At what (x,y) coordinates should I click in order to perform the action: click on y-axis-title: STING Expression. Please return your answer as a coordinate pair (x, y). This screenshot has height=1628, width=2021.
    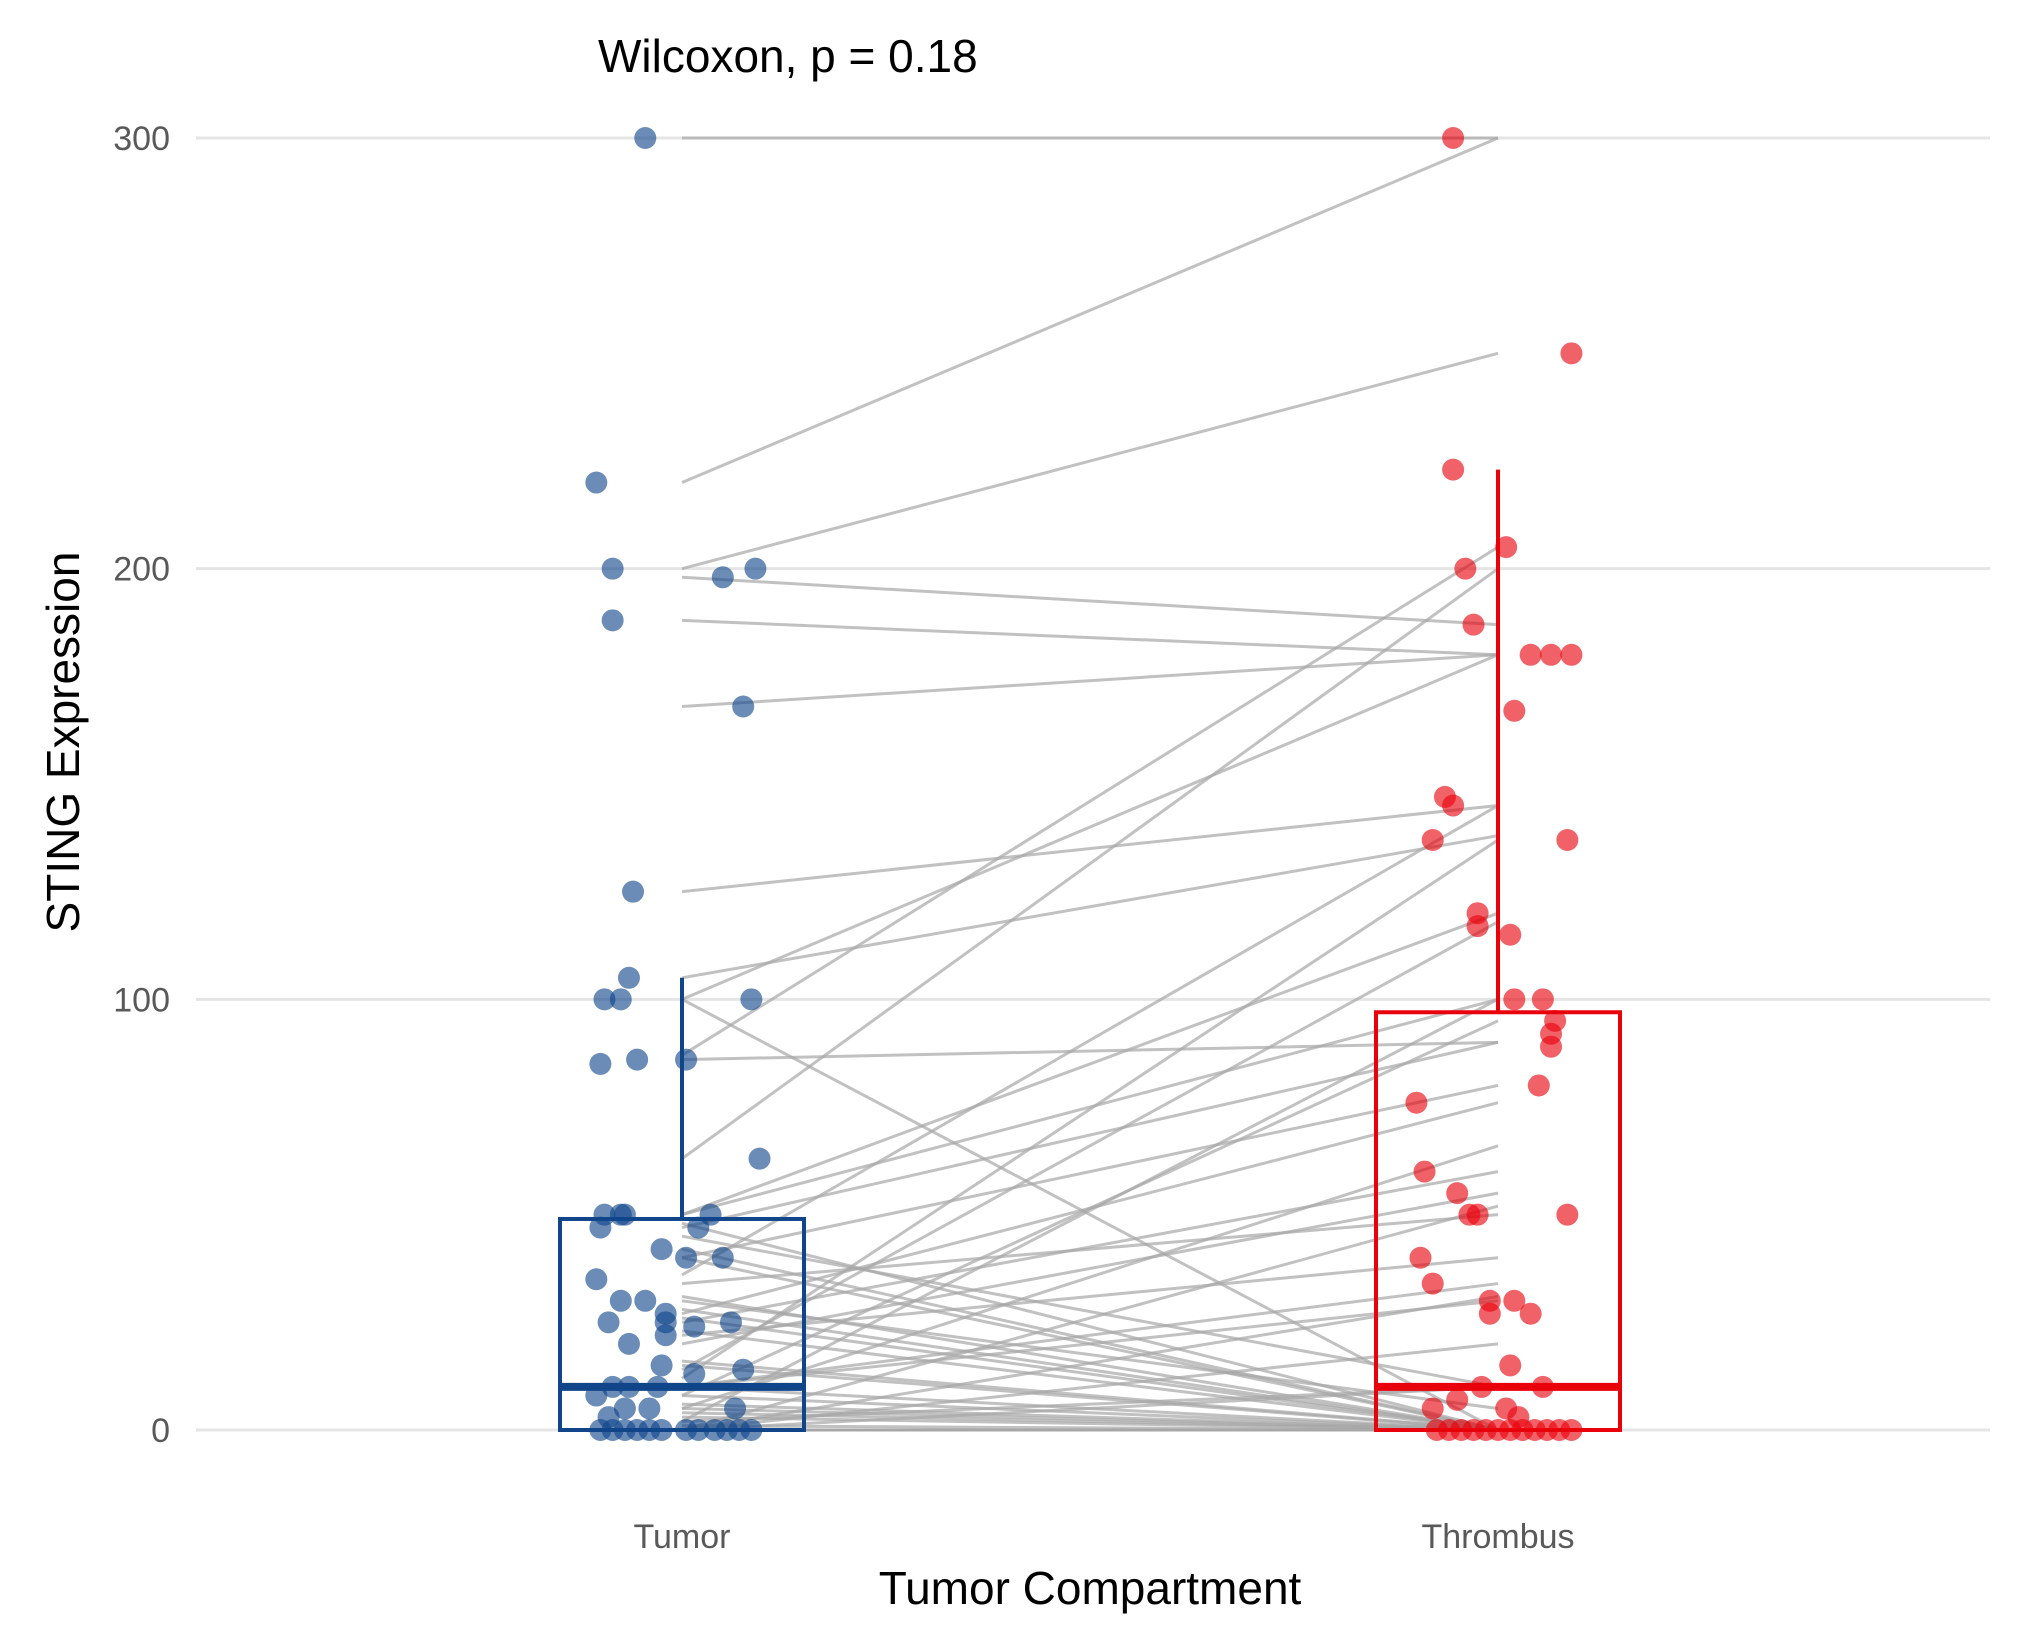
    Looking at the image, I should click on (63, 742).